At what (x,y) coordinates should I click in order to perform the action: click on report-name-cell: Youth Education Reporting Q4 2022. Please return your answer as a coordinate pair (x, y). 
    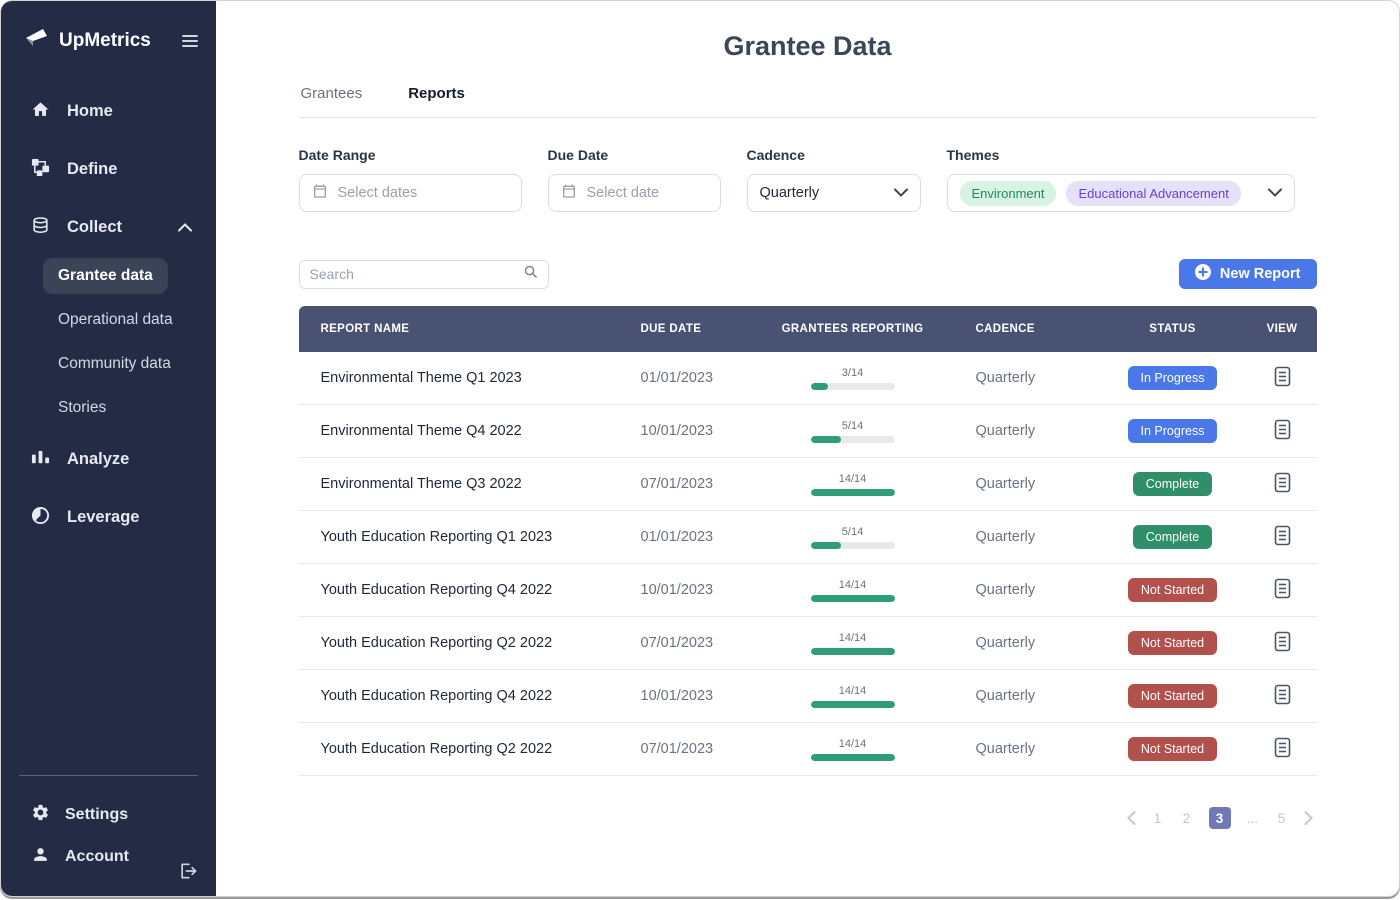
    Looking at the image, I should click on (436, 590).